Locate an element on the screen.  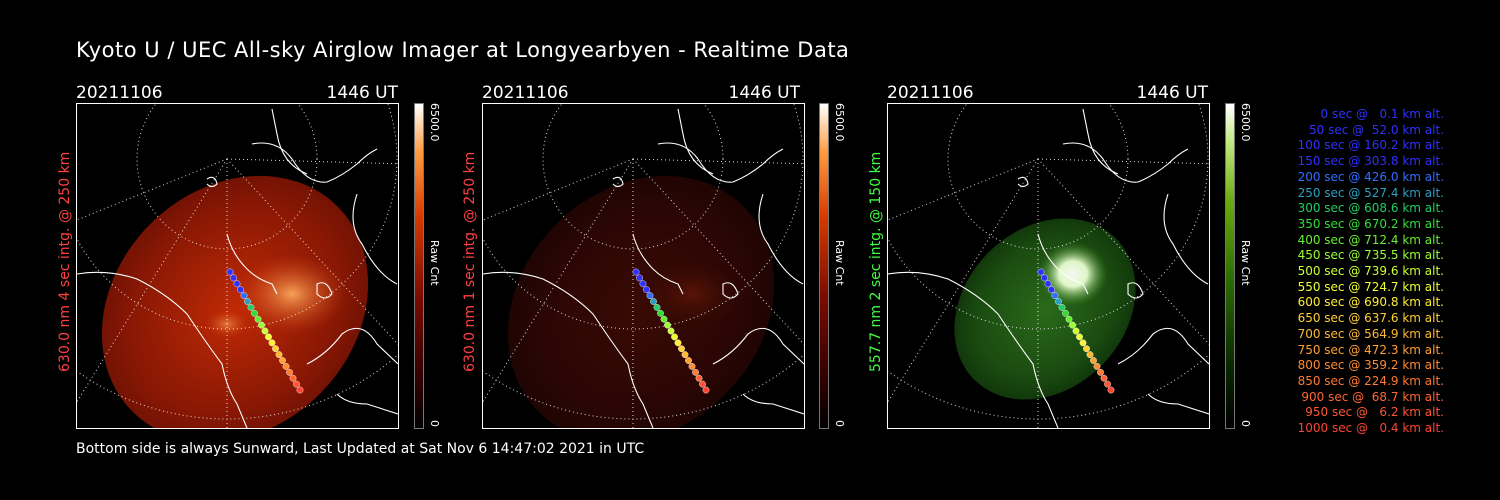
legend-row: 550 sec @ 724.7 km alt. is located at coordinates (1370, 286).